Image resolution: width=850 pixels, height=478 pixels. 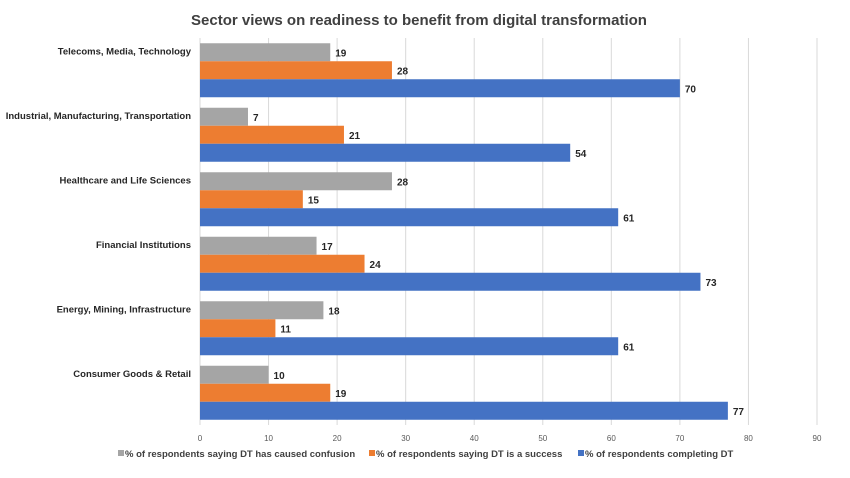 What do you see at coordinates (748, 438) in the screenshot?
I see `x-tick-label: 80` at bounding box center [748, 438].